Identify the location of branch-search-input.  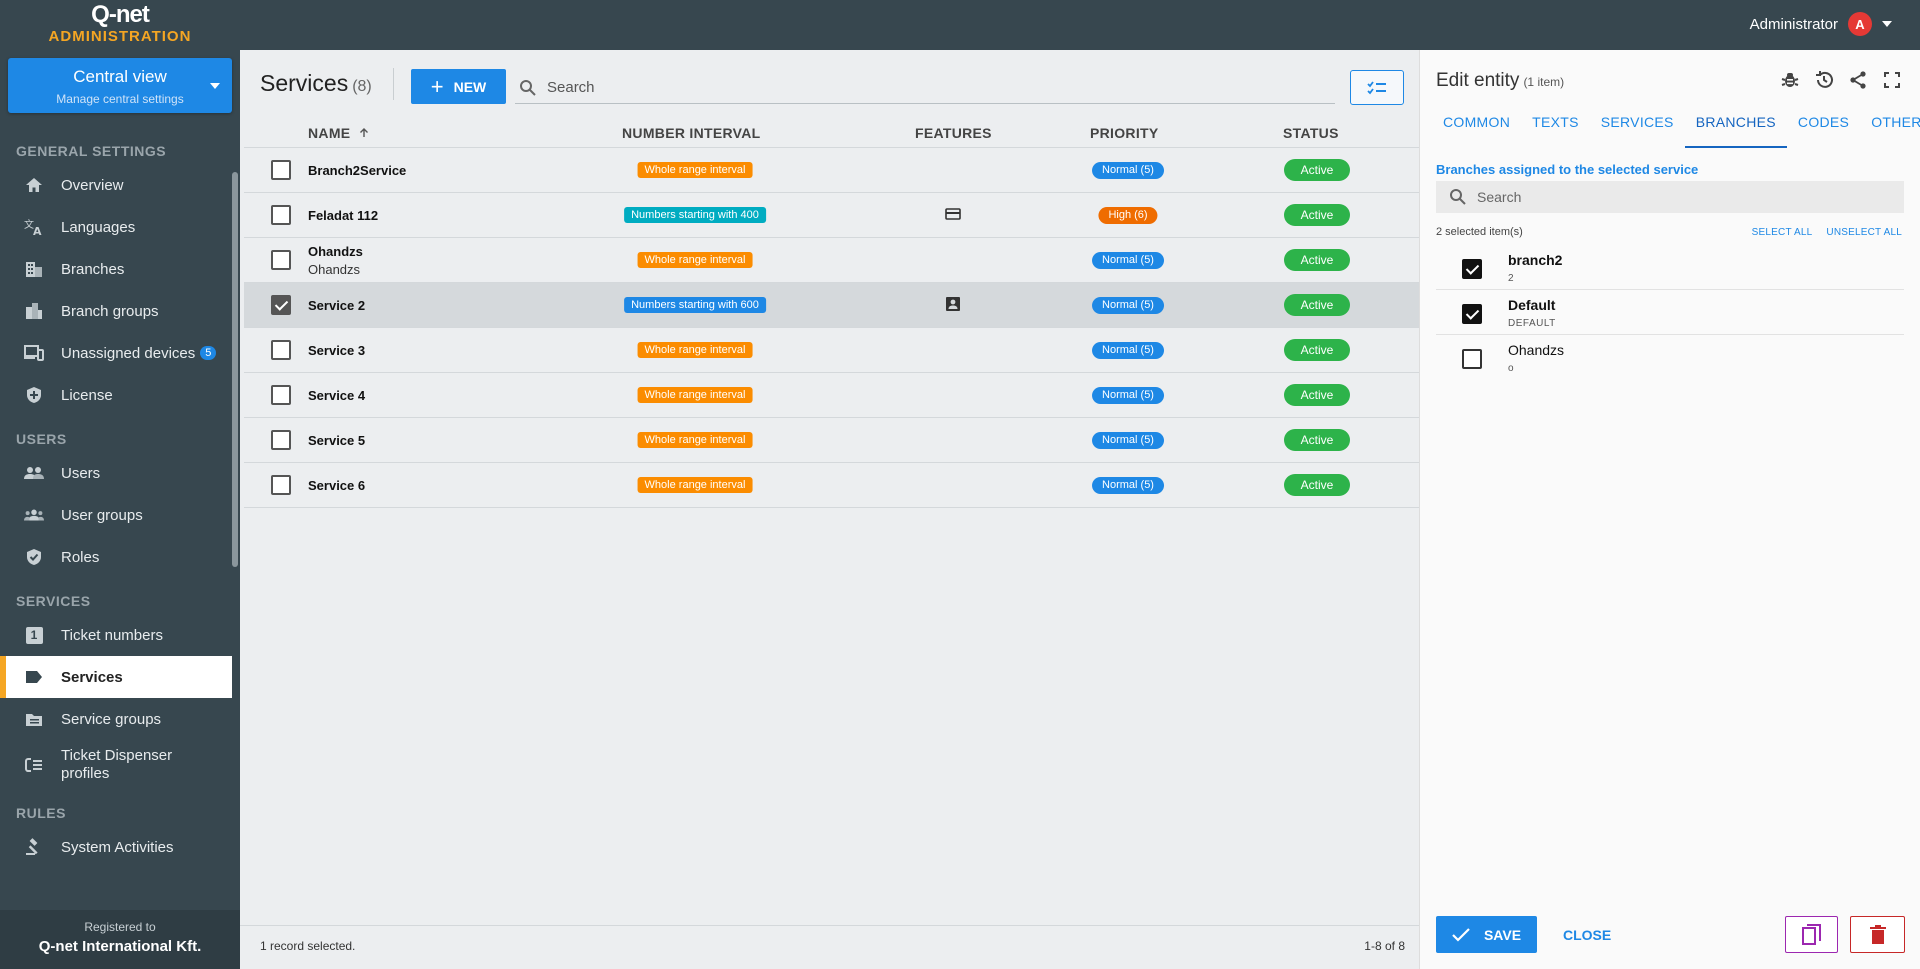
(1677, 197).